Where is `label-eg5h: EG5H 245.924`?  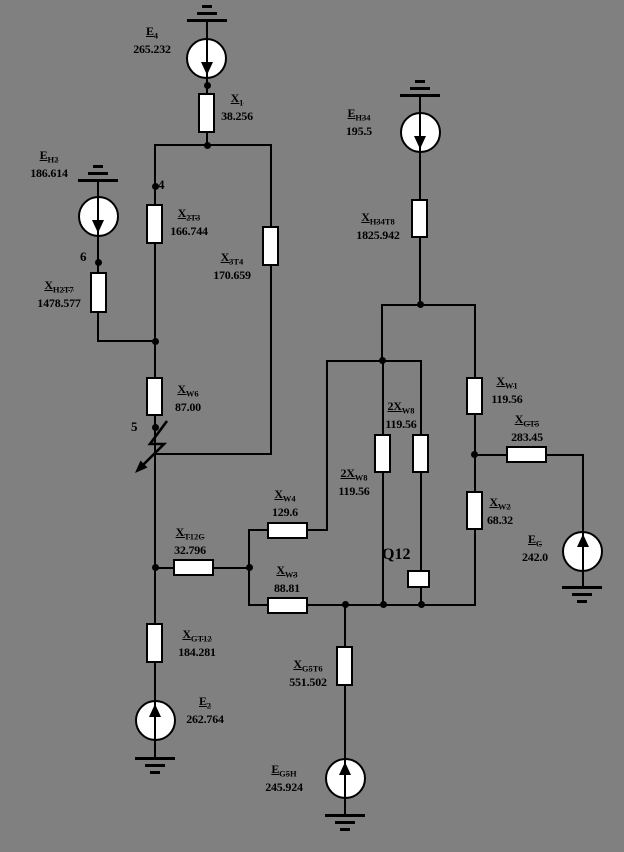 label-eg5h: EG5H 245.924 is located at coordinates (284, 778).